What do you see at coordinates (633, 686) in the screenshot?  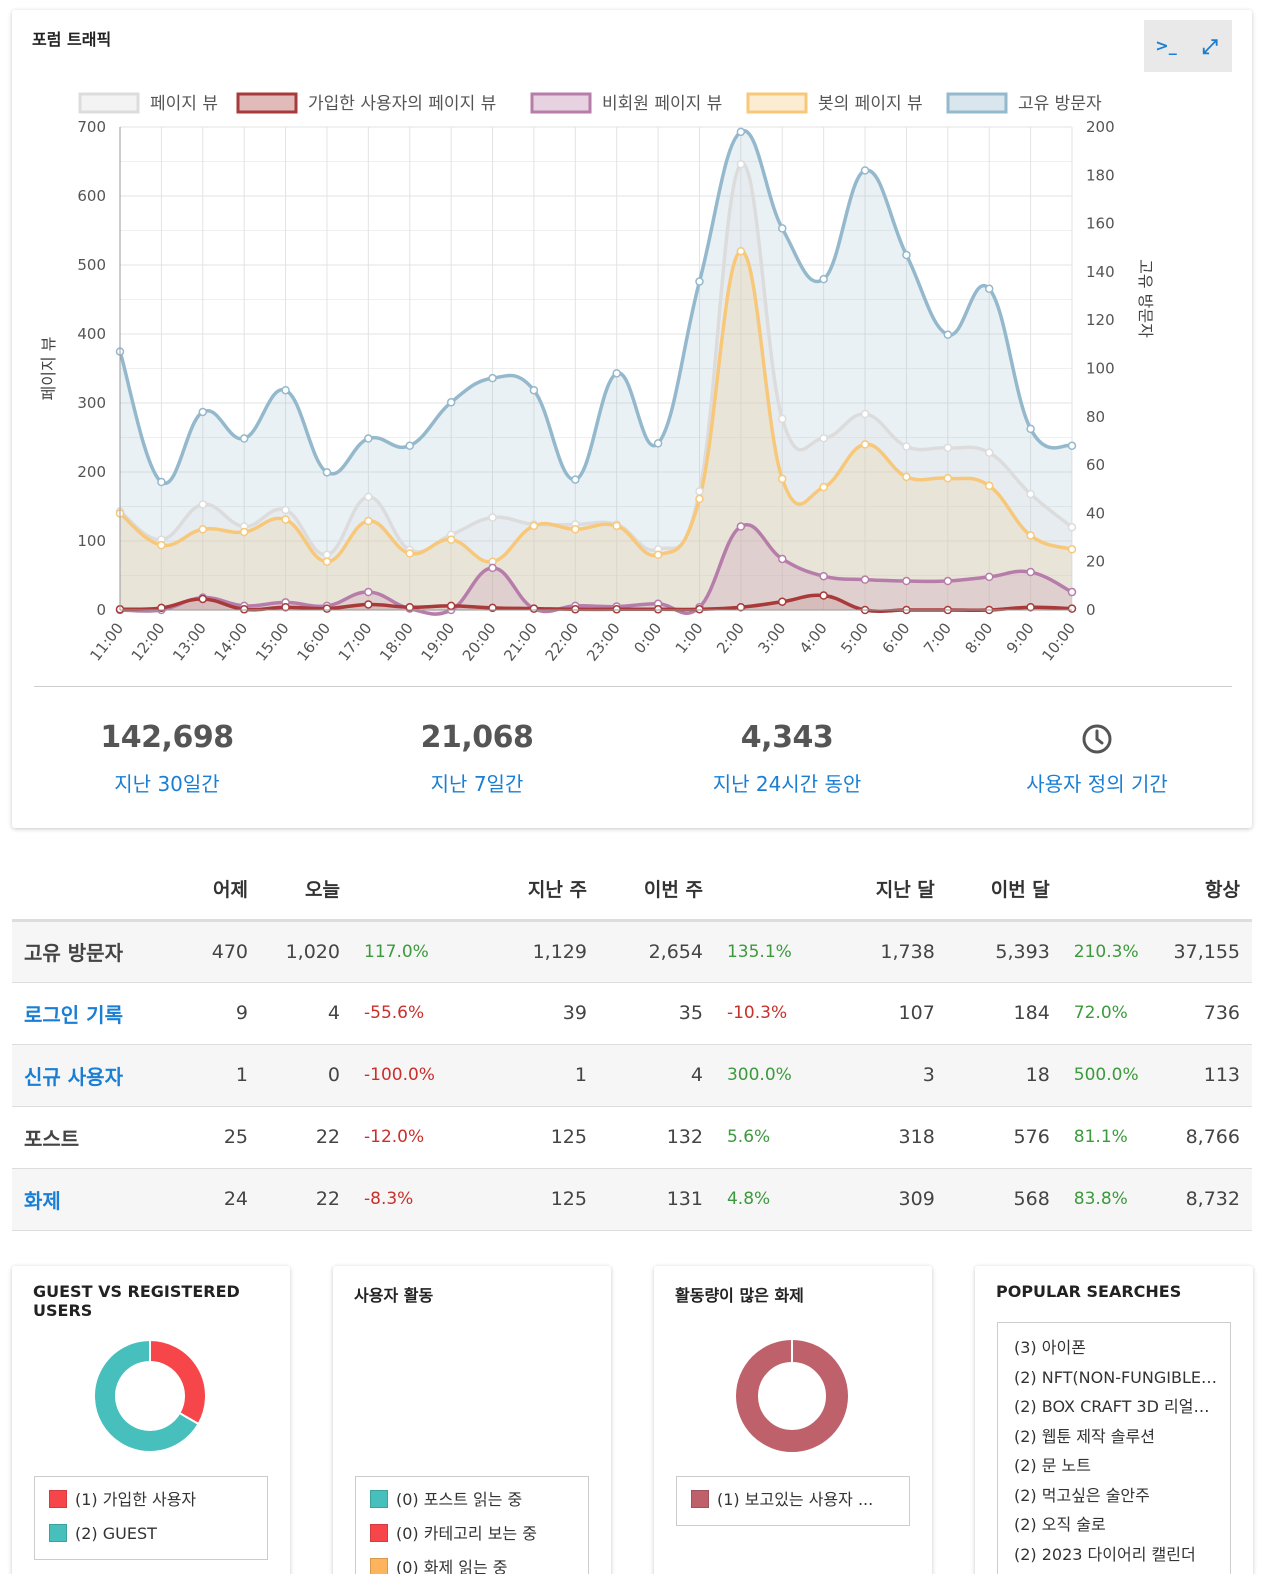 I see `divider` at bounding box center [633, 686].